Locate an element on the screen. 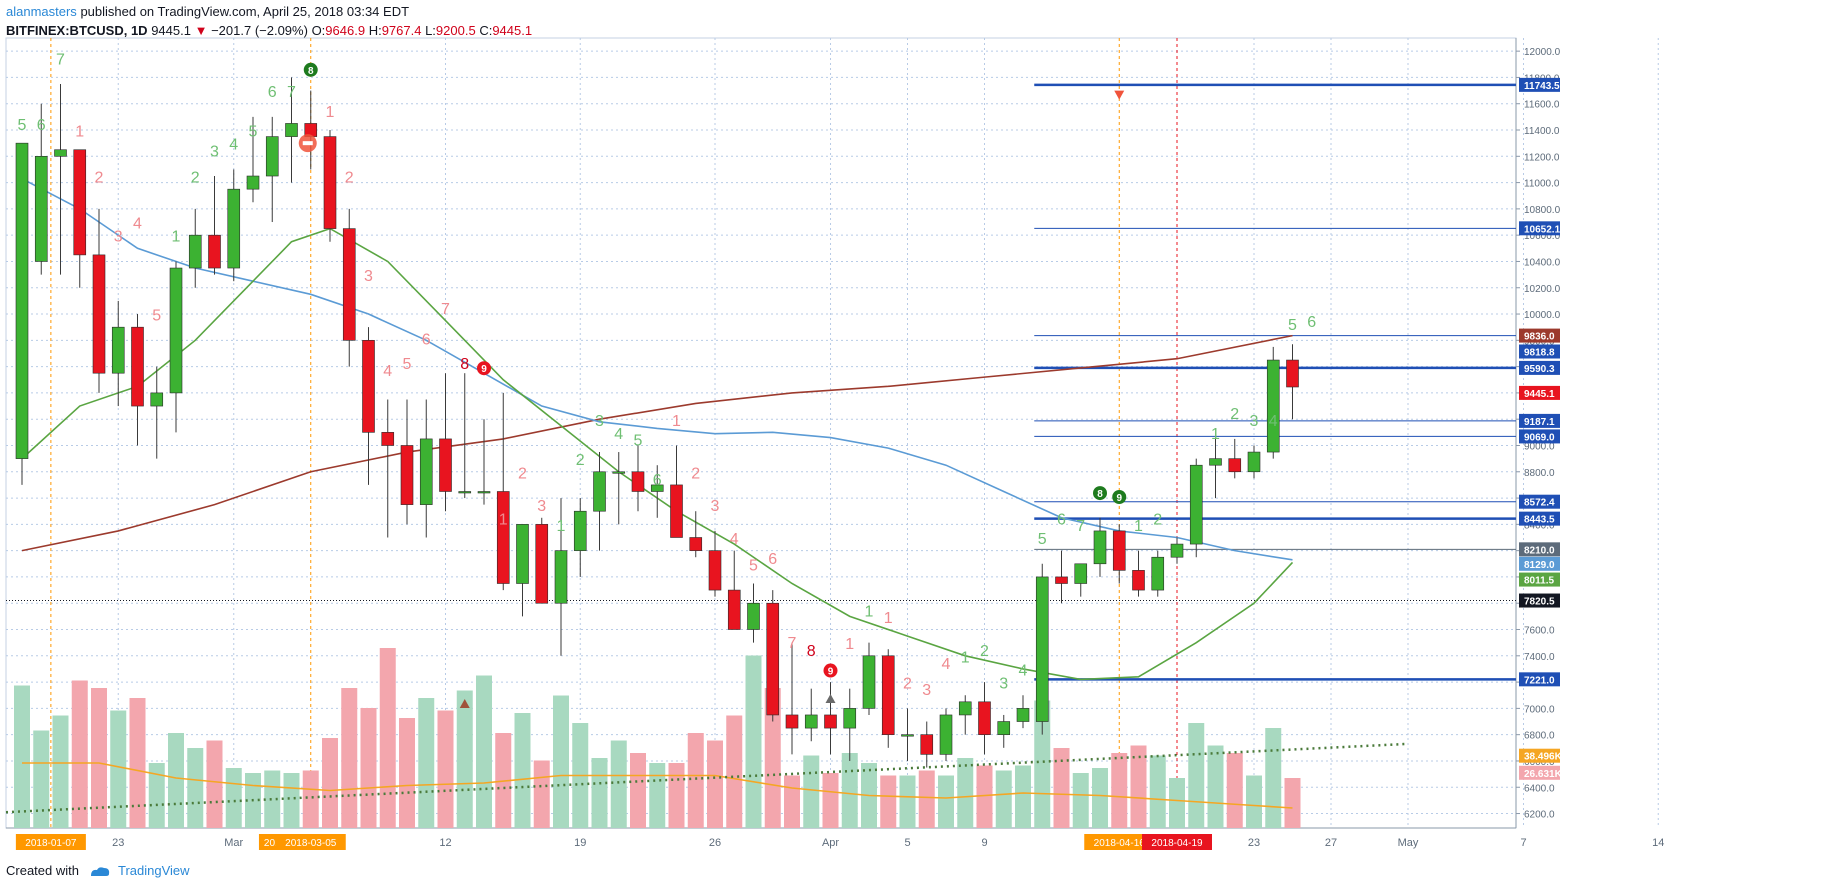  y-tick-label: 9000.0 is located at coordinates (1539, 446).